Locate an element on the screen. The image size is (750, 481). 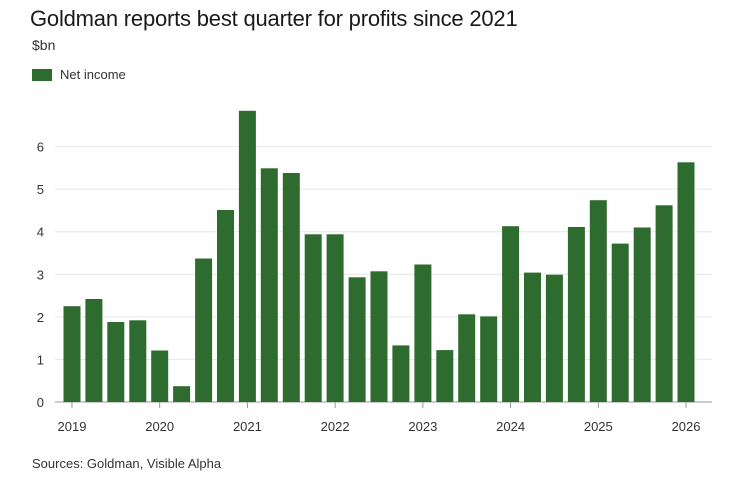
bar: Q2 2023: 1.22 is located at coordinates (445, 376).